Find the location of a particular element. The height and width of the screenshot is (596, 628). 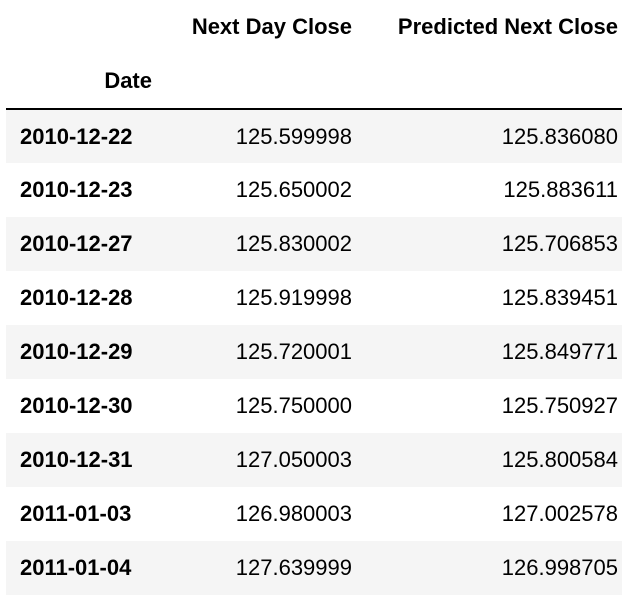

table-row: 2010-12-22 125.599998 125.836080 is located at coordinates (314, 136).